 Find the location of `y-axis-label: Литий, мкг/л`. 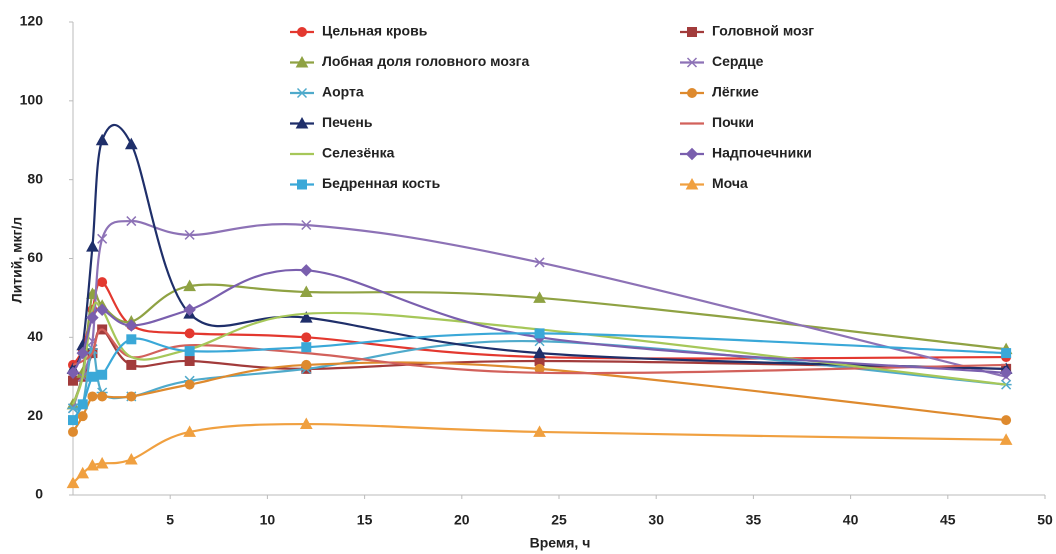

y-axis-label: Литий, мкг/л is located at coordinates (17, 260).